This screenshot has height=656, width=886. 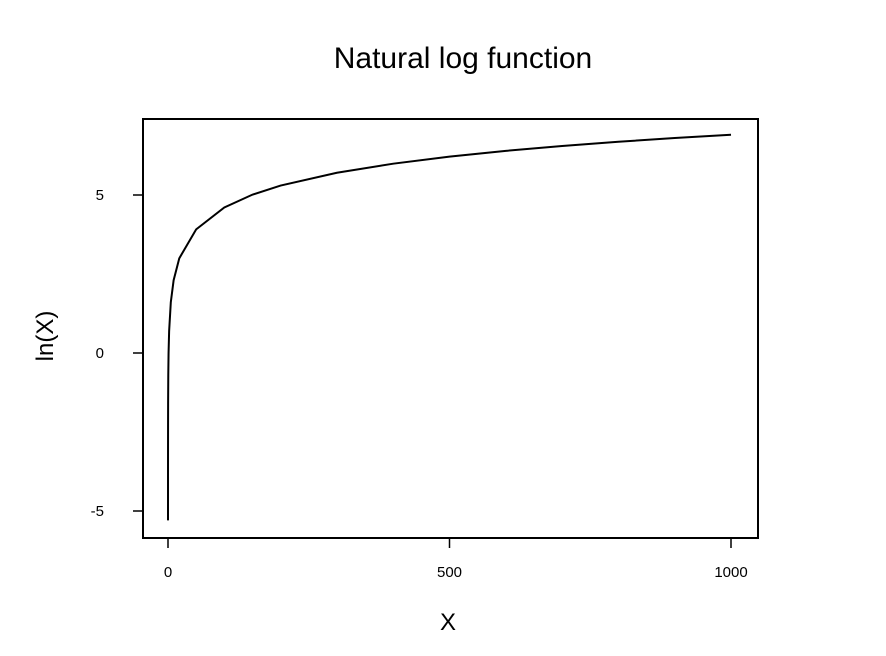 I want to click on x-axis-label: X, so click(x=448, y=622).